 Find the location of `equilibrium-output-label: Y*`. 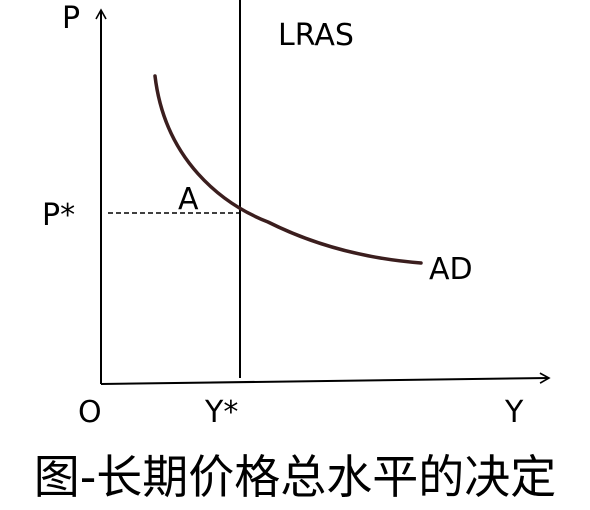

equilibrium-output-label: Y* is located at coordinates (221, 412).